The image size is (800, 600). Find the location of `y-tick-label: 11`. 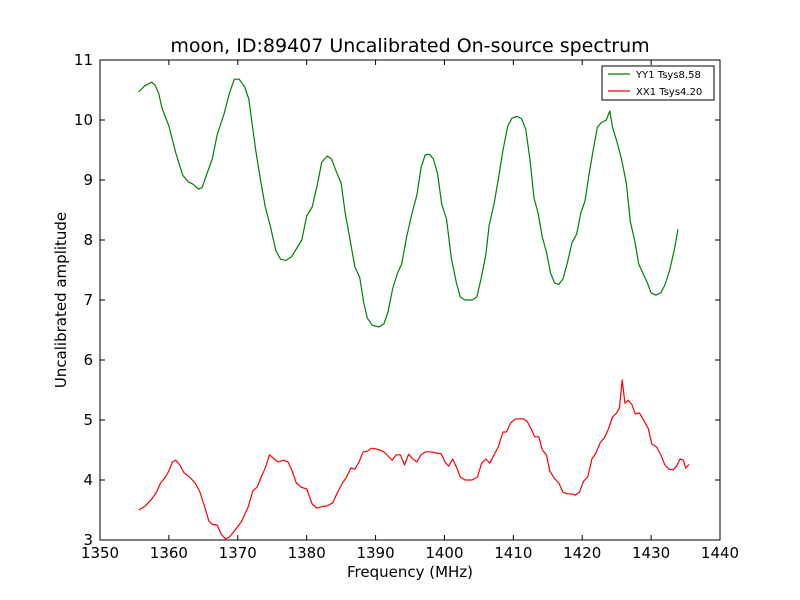

y-tick-label: 11 is located at coordinates (83, 60).